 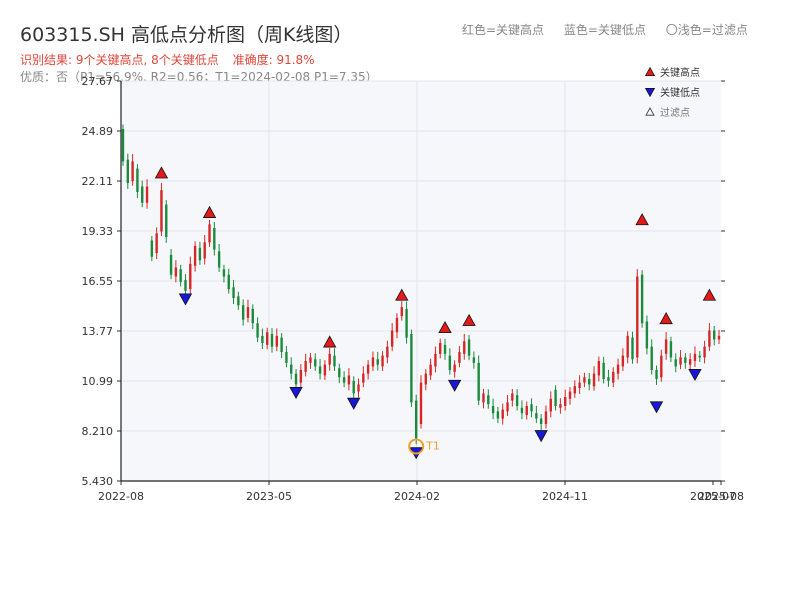 I want to click on legend-text-blue: 蓝色=关键低点, so click(x=604, y=30).